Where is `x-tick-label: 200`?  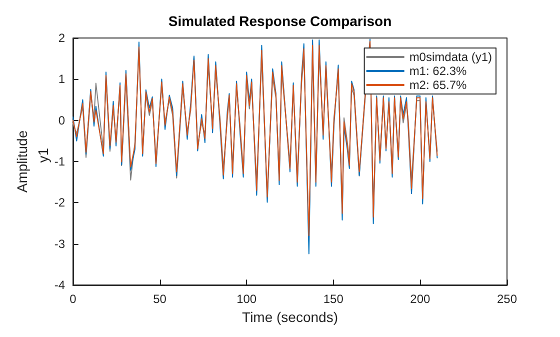
x-tick-label: 200 is located at coordinates (420, 299).